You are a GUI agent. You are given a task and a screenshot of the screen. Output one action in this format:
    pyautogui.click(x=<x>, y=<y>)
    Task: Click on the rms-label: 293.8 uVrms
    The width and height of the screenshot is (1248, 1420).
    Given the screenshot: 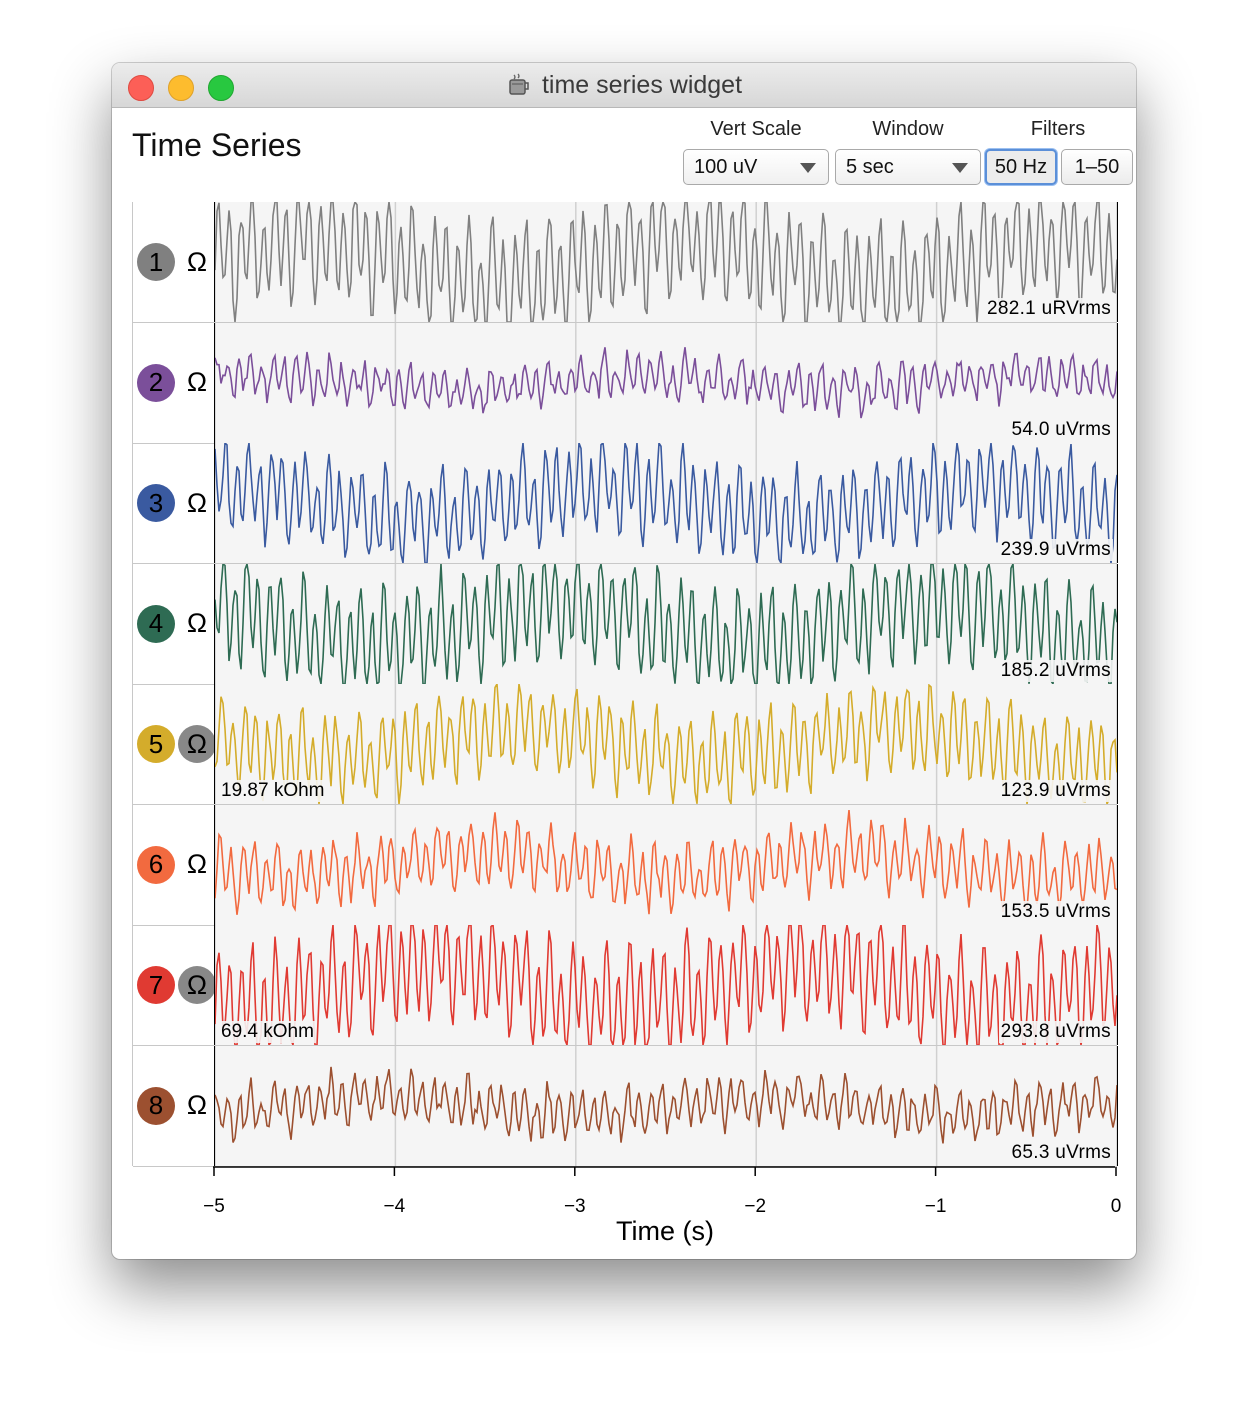 What is the action you would take?
    pyautogui.click(x=1055, y=1032)
    